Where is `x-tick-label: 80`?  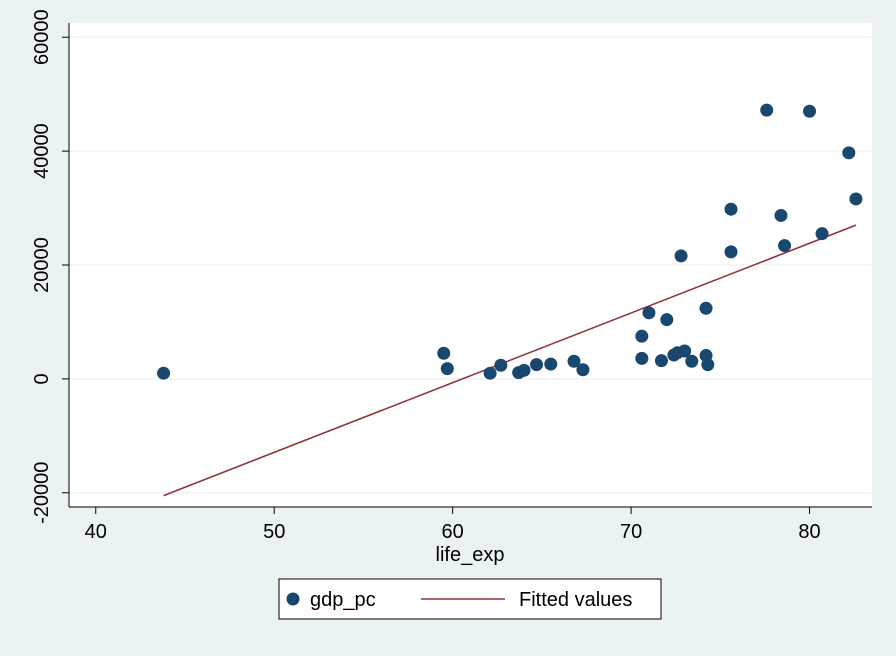
x-tick-label: 80 is located at coordinates (809, 532).